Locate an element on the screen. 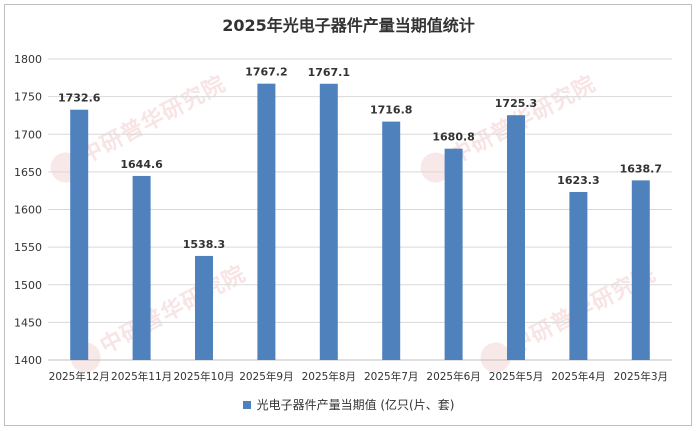 This screenshot has width=697, height=431. x-tick-label: 2025年8月 is located at coordinates (329, 376).